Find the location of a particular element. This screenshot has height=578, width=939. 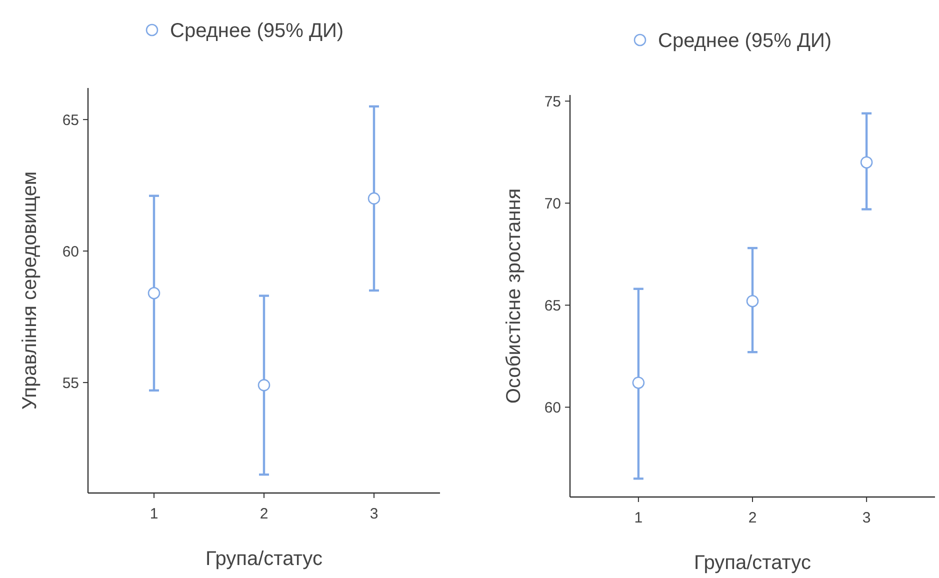

y-axis-title: Управління середовищем is located at coordinates (30, 290).